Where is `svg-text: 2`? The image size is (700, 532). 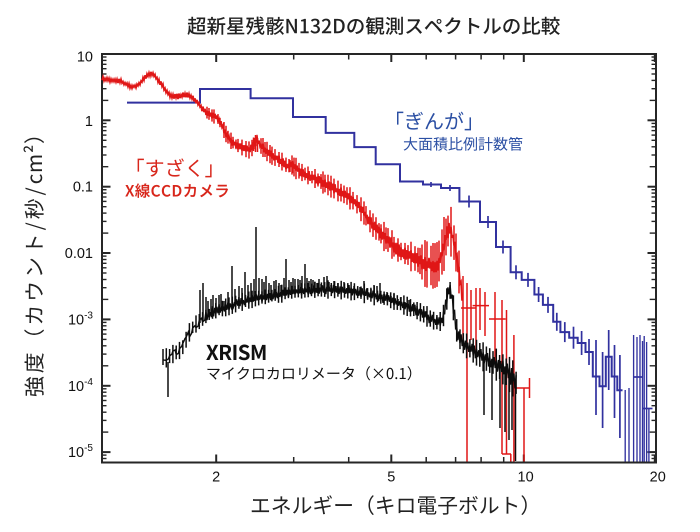 svg-text: 2 is located at coordinates (216, 478).